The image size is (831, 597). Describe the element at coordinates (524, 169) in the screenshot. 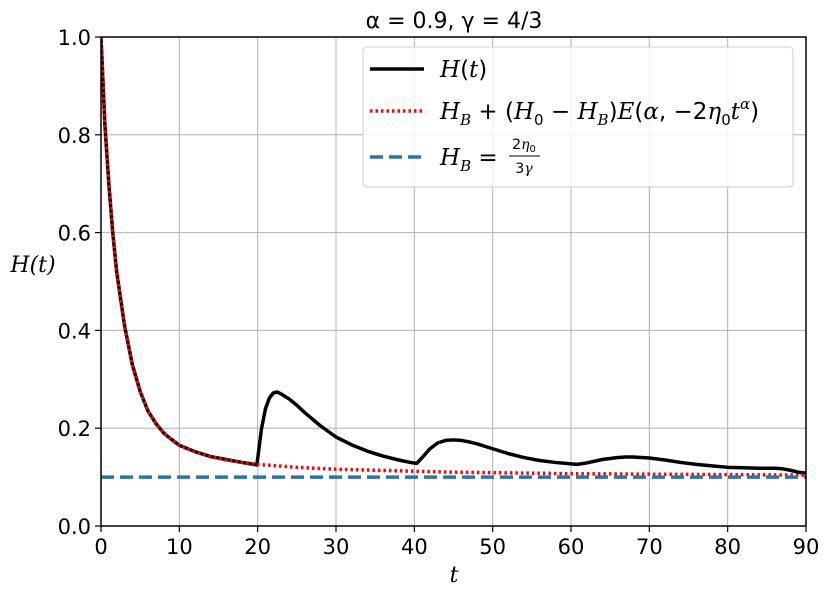

I see `fraction-denominator: 3γ` at that location.